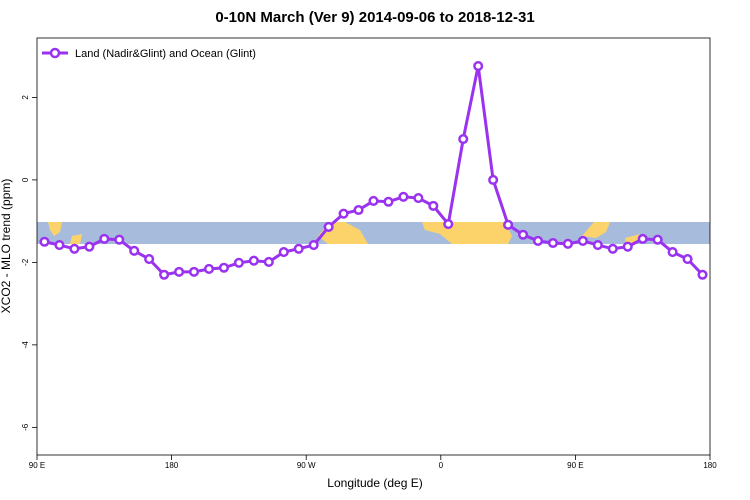 This screenshot has height=500, width=750. I want to click on map-ocean, so click(373, 233).